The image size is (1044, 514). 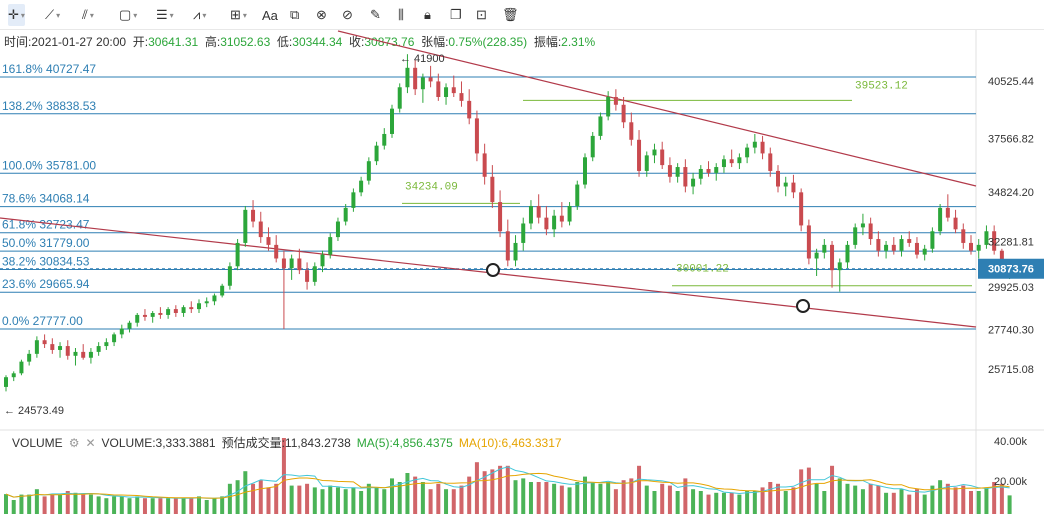 I want to click on volume-settings-icon: ⚙, so click(x=74, y=442).